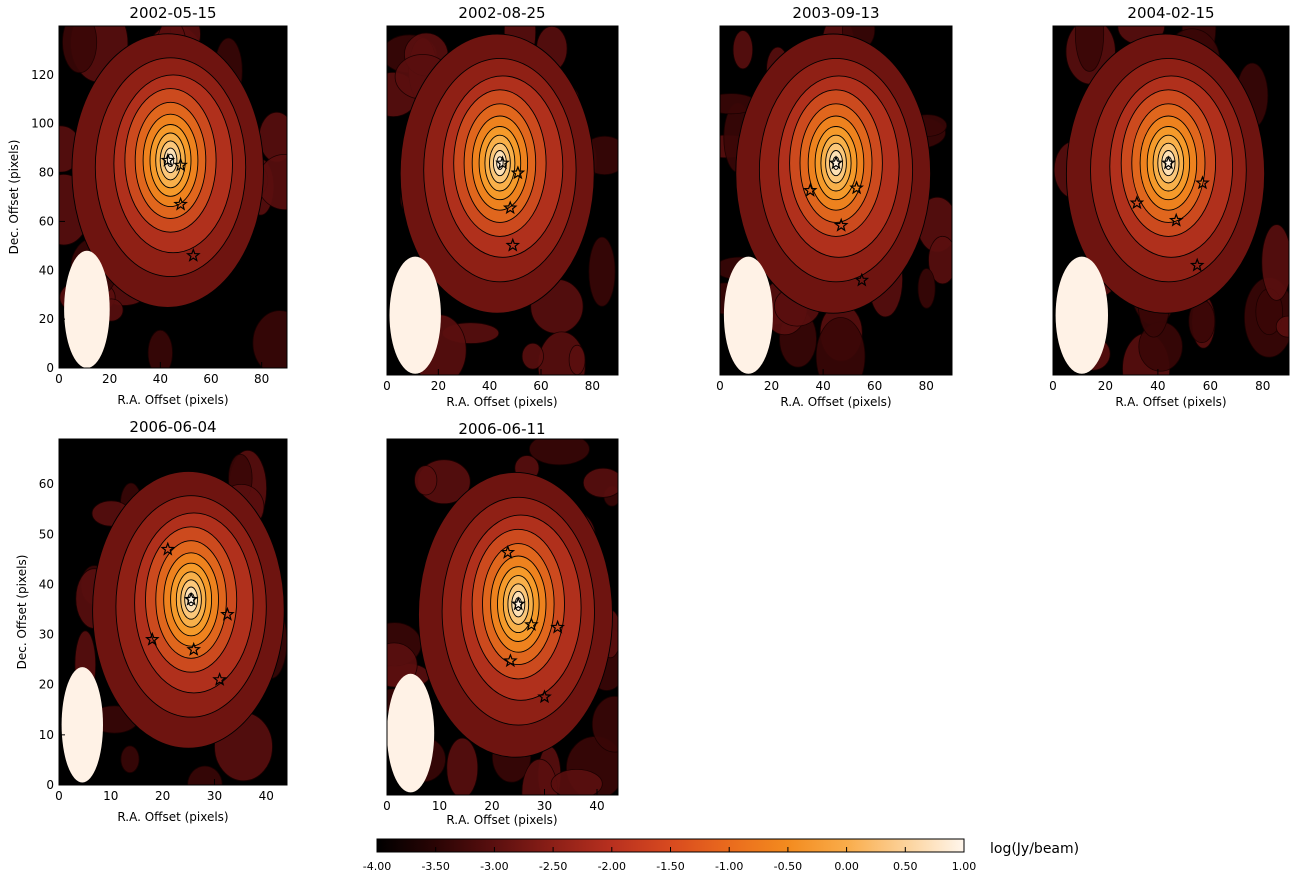  Describe the element at coordinates (46, 635) in the screenshot. I see `y-tick-label: 30` at that location.